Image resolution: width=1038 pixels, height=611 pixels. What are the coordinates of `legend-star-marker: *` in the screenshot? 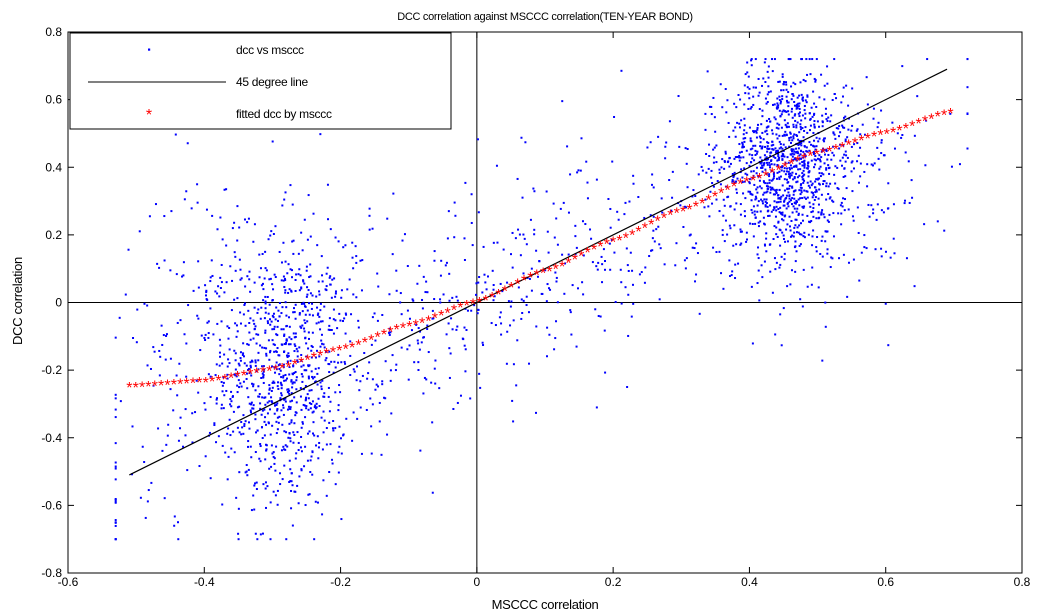 It's located at (149, 115).